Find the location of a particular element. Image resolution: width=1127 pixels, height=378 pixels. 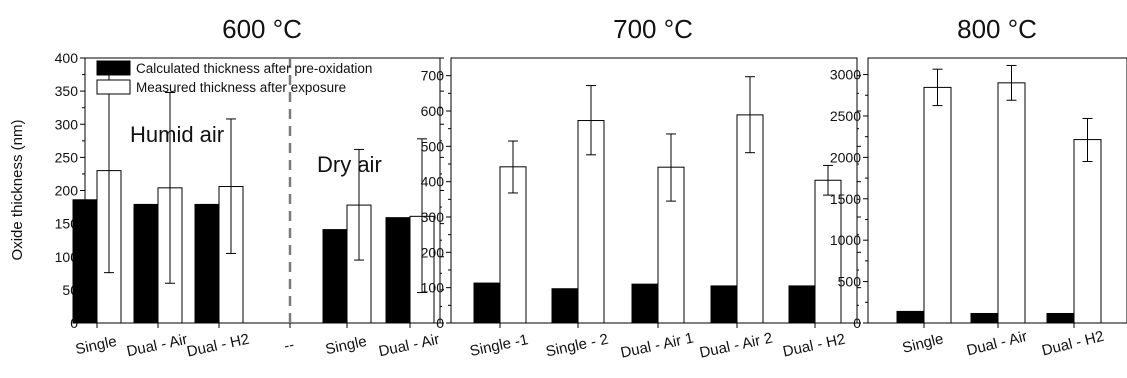

y-tick-label: 150 is located at coordinates (67, 224).